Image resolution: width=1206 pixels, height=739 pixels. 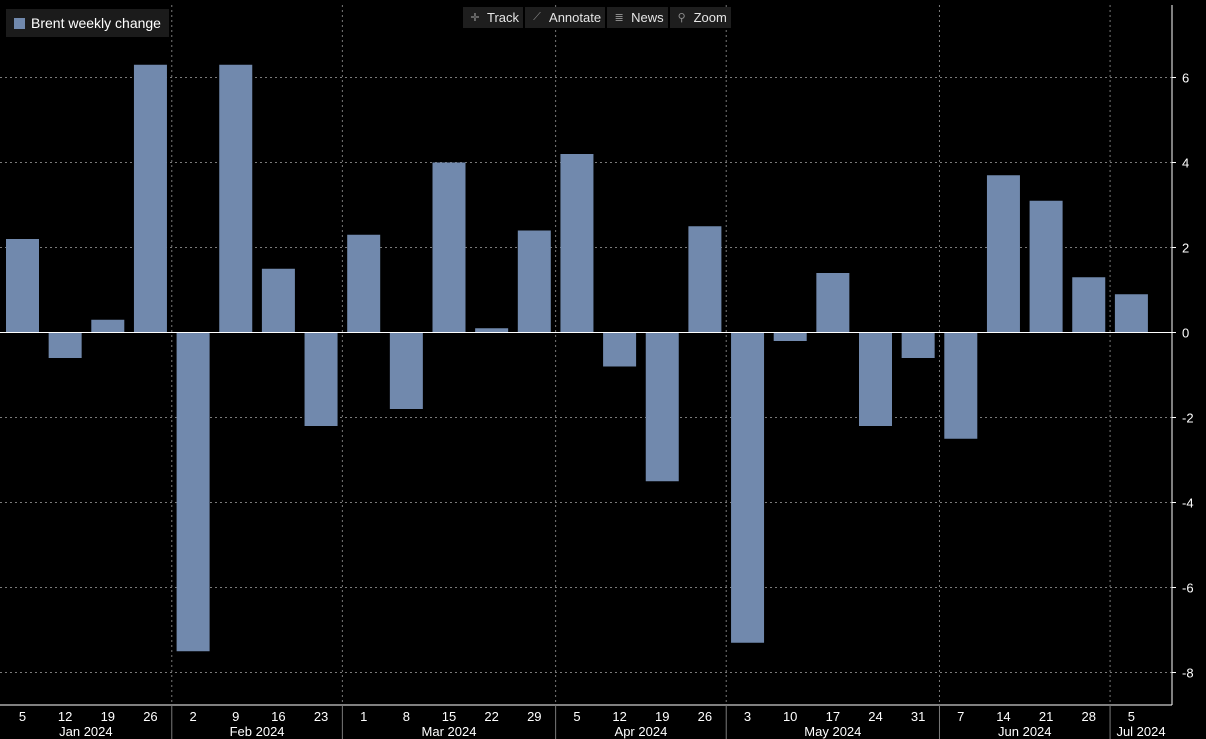 I want to click on y-tick-label: 0, so click(x=1185, y=333).